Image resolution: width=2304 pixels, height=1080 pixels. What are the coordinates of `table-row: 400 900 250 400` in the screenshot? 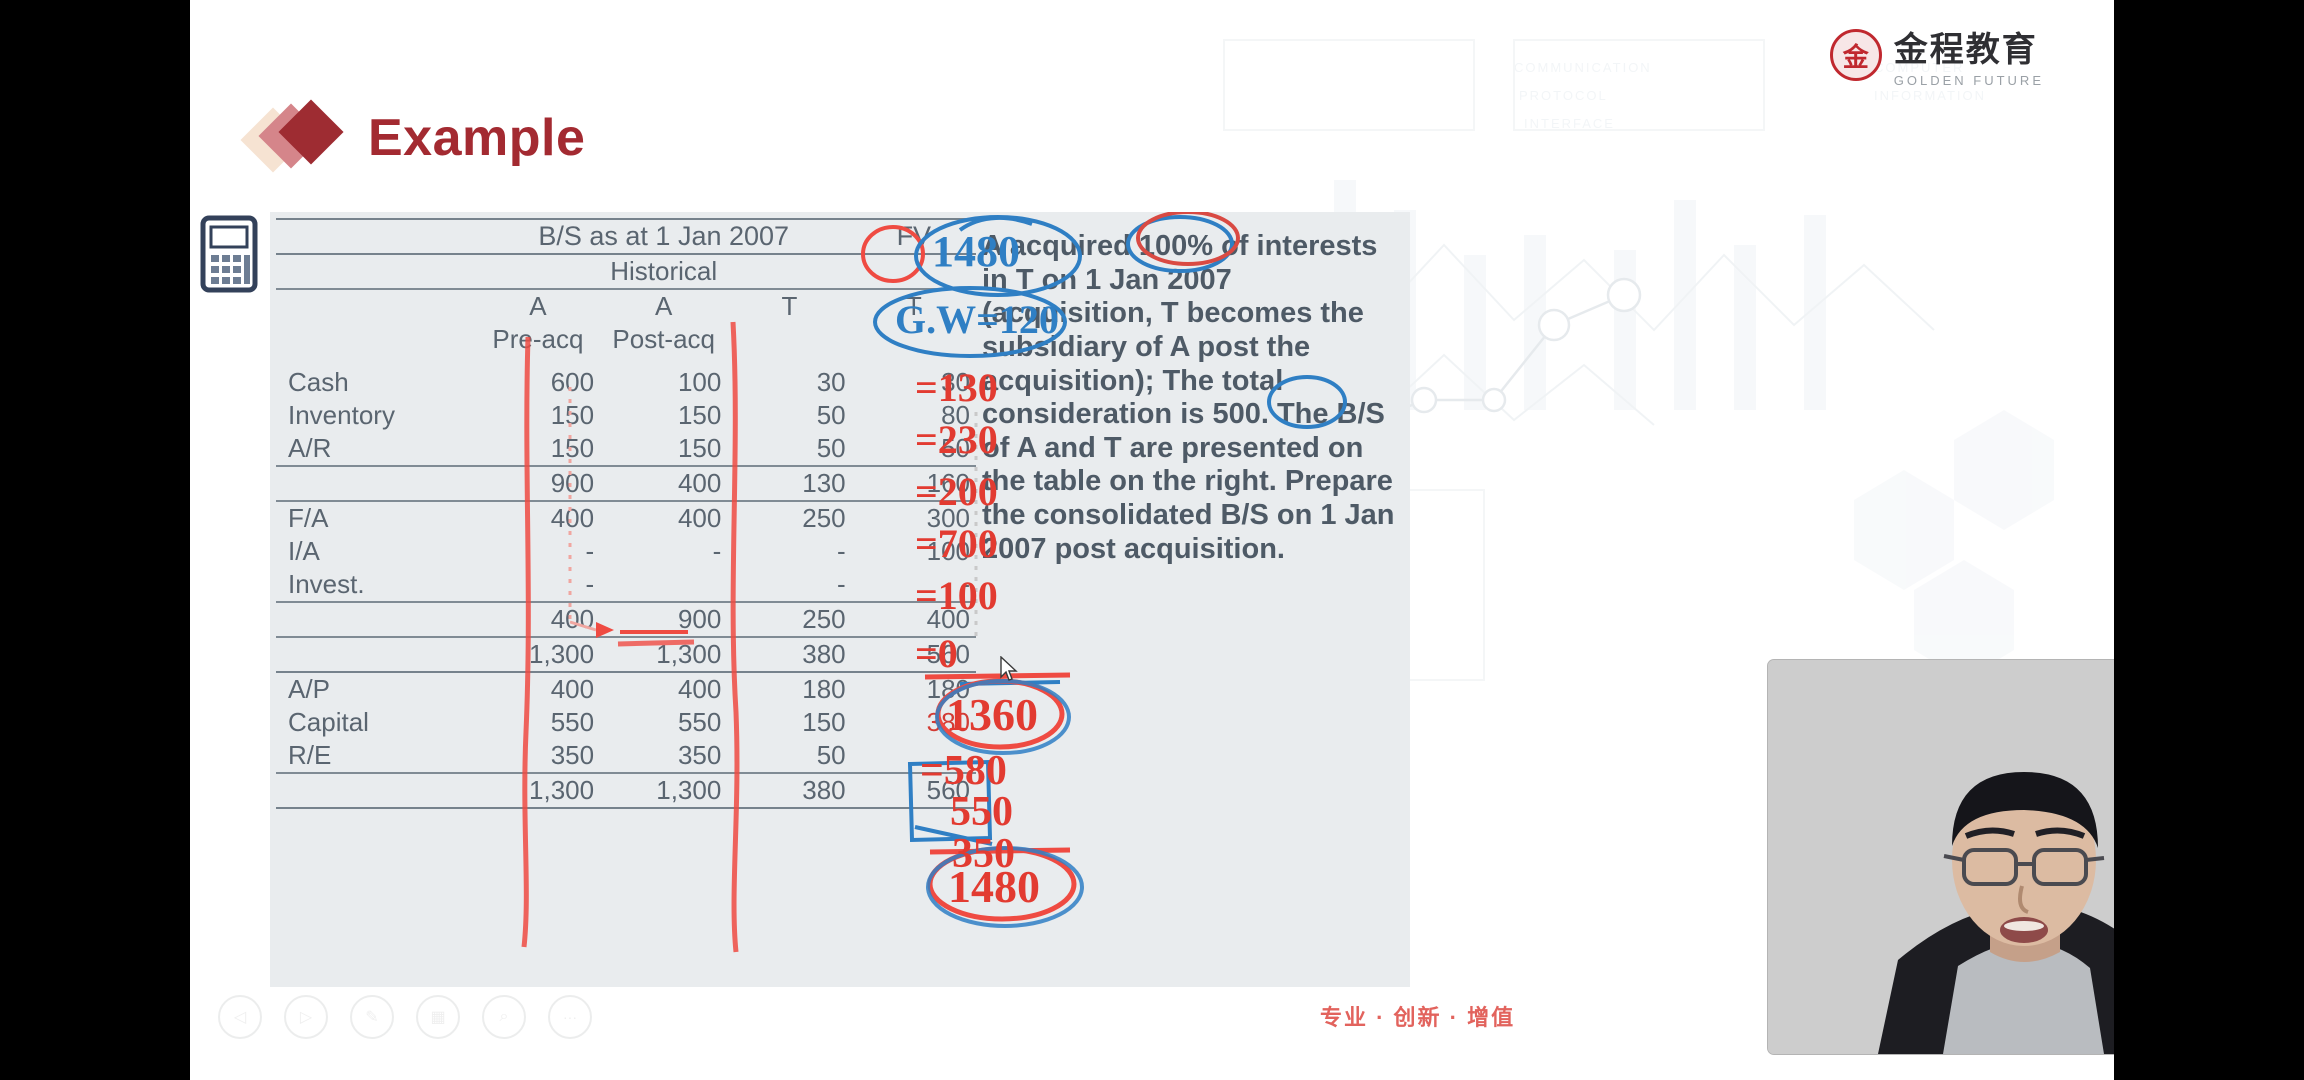 It's located at (626, 619).